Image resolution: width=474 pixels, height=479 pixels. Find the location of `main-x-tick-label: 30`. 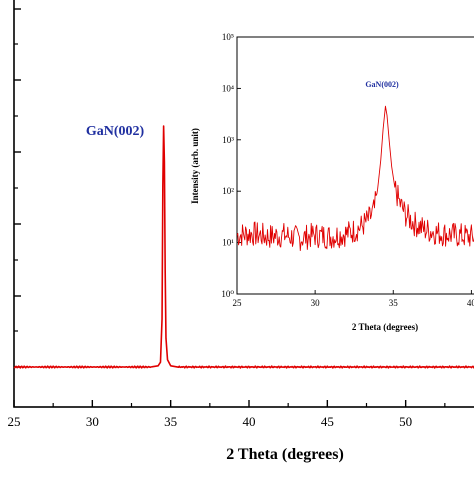

main-x-tick-label: 30 is located at coordinates (92, 421).